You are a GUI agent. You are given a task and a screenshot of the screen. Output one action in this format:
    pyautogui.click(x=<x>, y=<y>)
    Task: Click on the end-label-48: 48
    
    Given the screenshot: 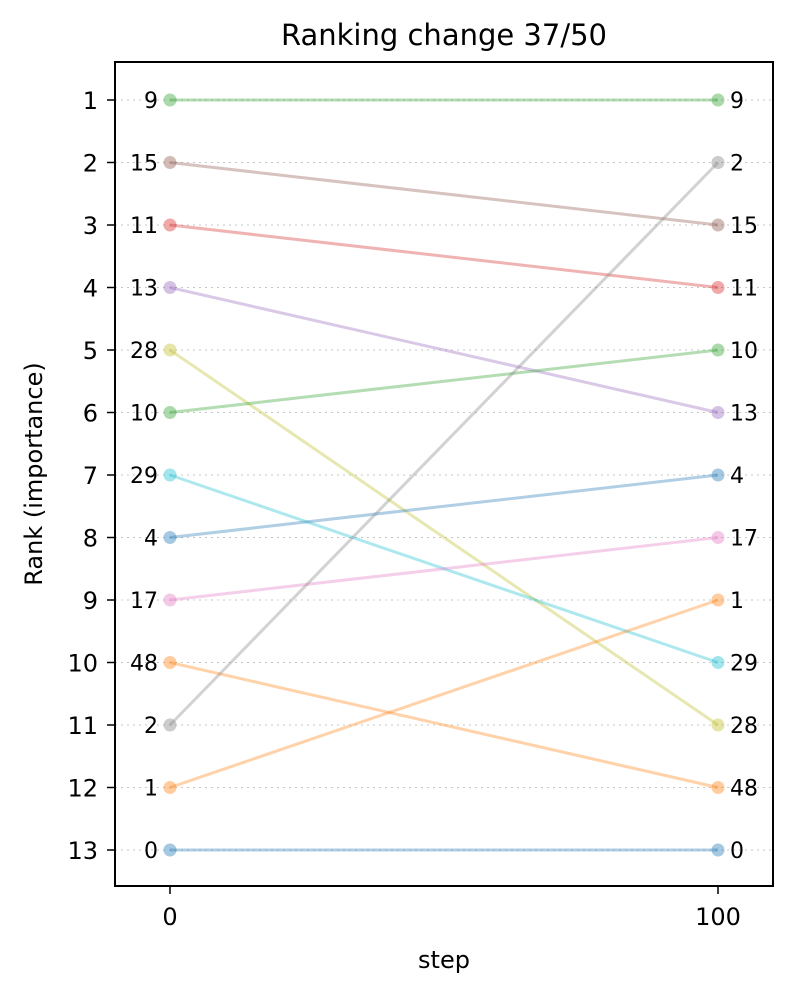 What is the action you would take?
    pyautogui.click(x=744, y=789)
    